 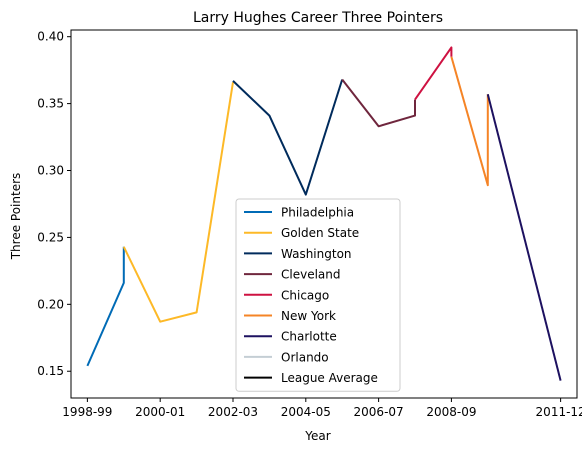 What do you see at coordinates (379, 412) in the screenshot?
I see `x-tick-label-4: 2006-07` at bounding box center [379, 412].